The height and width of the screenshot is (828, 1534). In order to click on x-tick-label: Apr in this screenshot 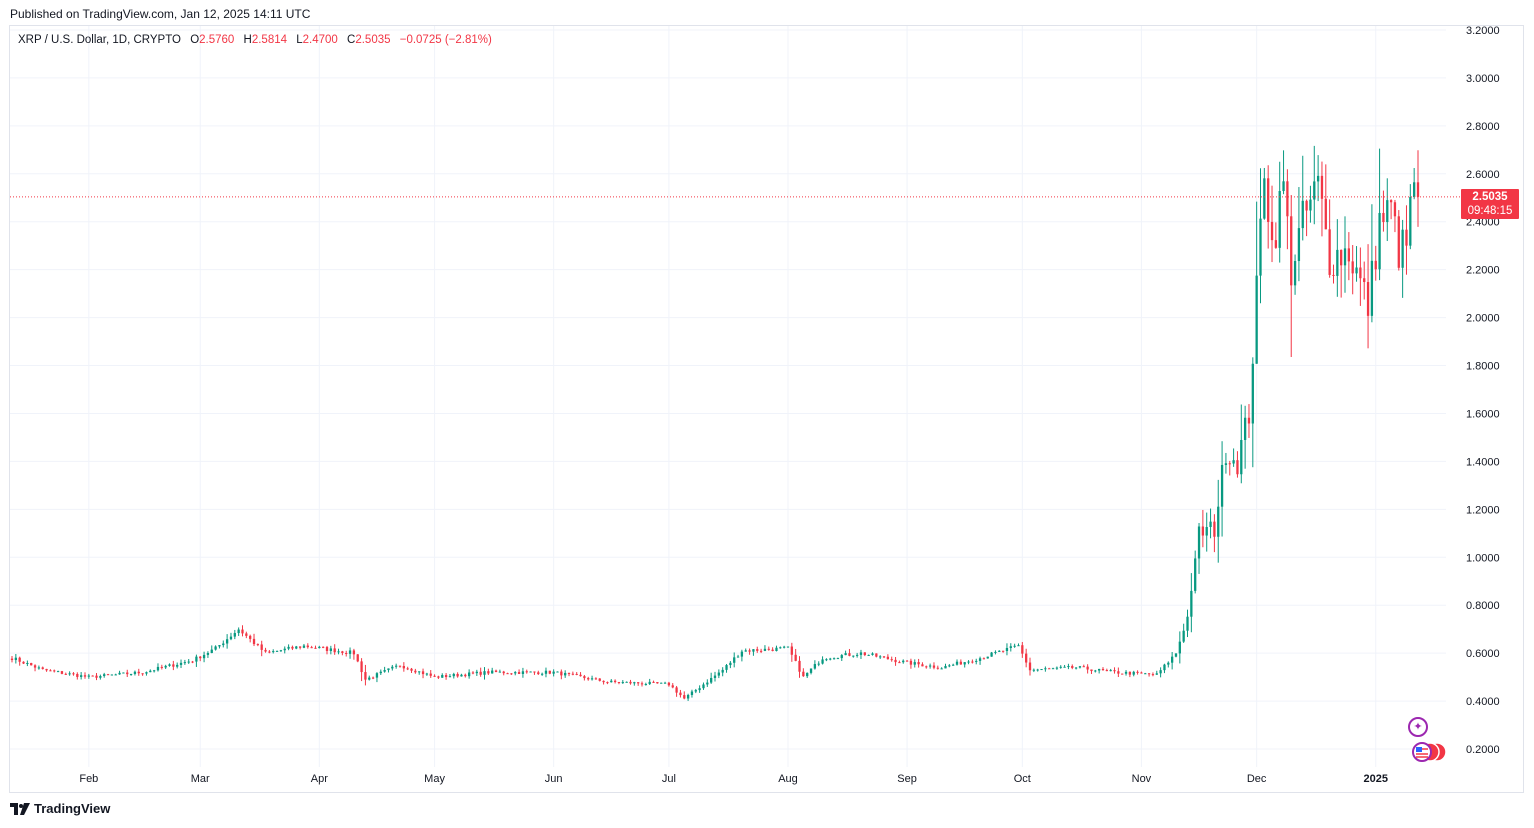, I will do `click(319, 779)`.